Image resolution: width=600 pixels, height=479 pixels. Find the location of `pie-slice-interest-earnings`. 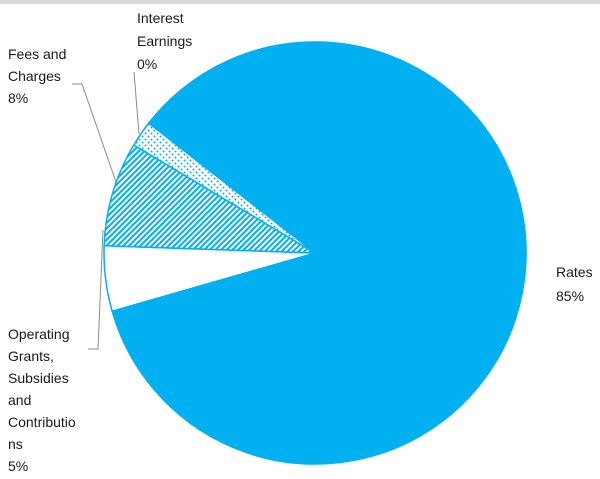

pie-slice-interest-earnings is located at coordinates (224, 188).